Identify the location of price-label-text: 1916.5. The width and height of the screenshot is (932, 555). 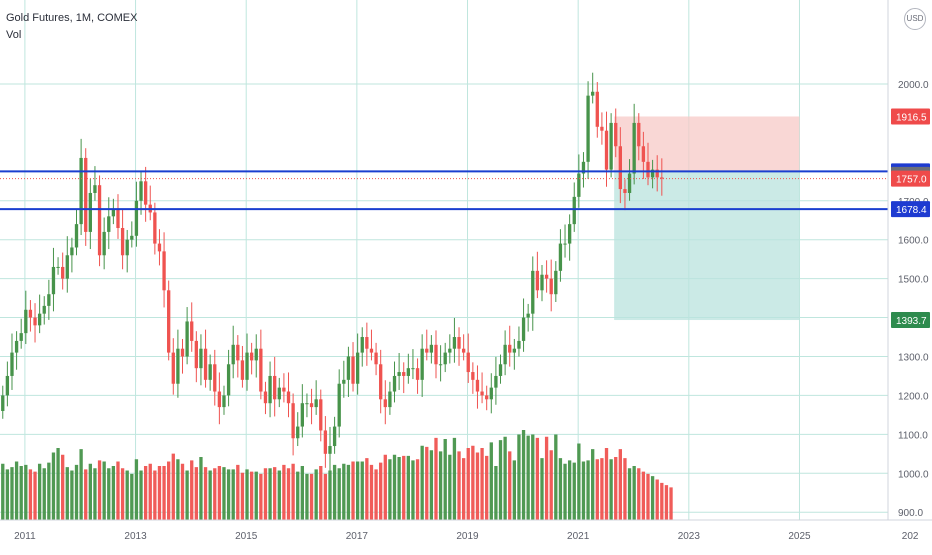
(911, 117).